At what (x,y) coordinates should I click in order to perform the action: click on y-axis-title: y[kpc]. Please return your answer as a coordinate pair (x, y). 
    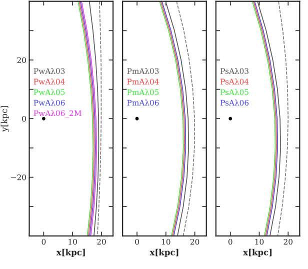
    Looking at the image, I should click on (4, 119).